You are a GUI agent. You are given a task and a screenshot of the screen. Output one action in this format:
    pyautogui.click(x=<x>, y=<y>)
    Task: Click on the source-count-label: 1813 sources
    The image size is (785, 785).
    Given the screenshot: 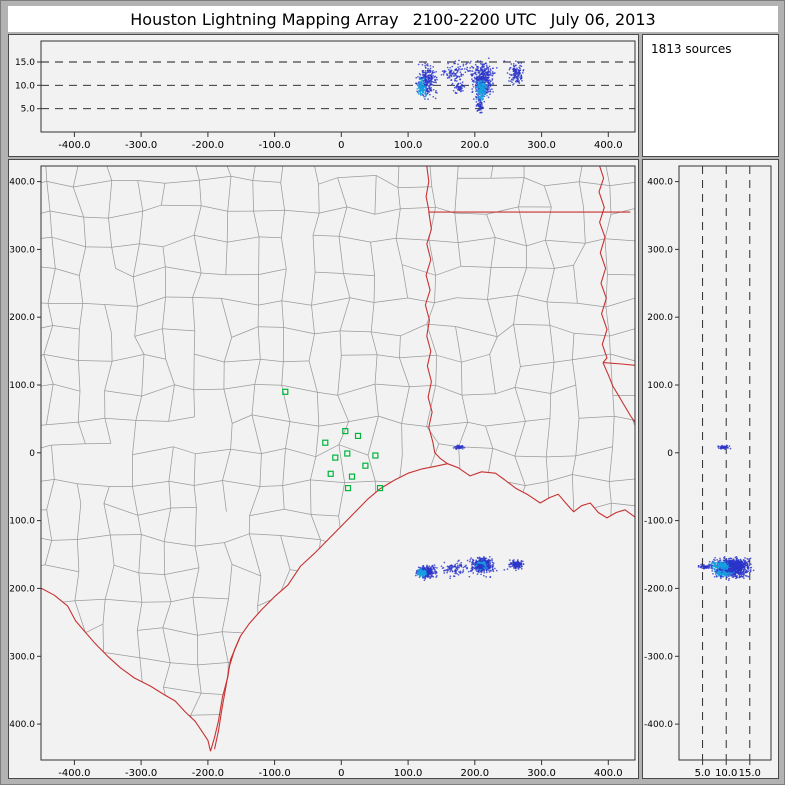 What is the action you would take?
    pyautogui.click(x=691, y=49)
    